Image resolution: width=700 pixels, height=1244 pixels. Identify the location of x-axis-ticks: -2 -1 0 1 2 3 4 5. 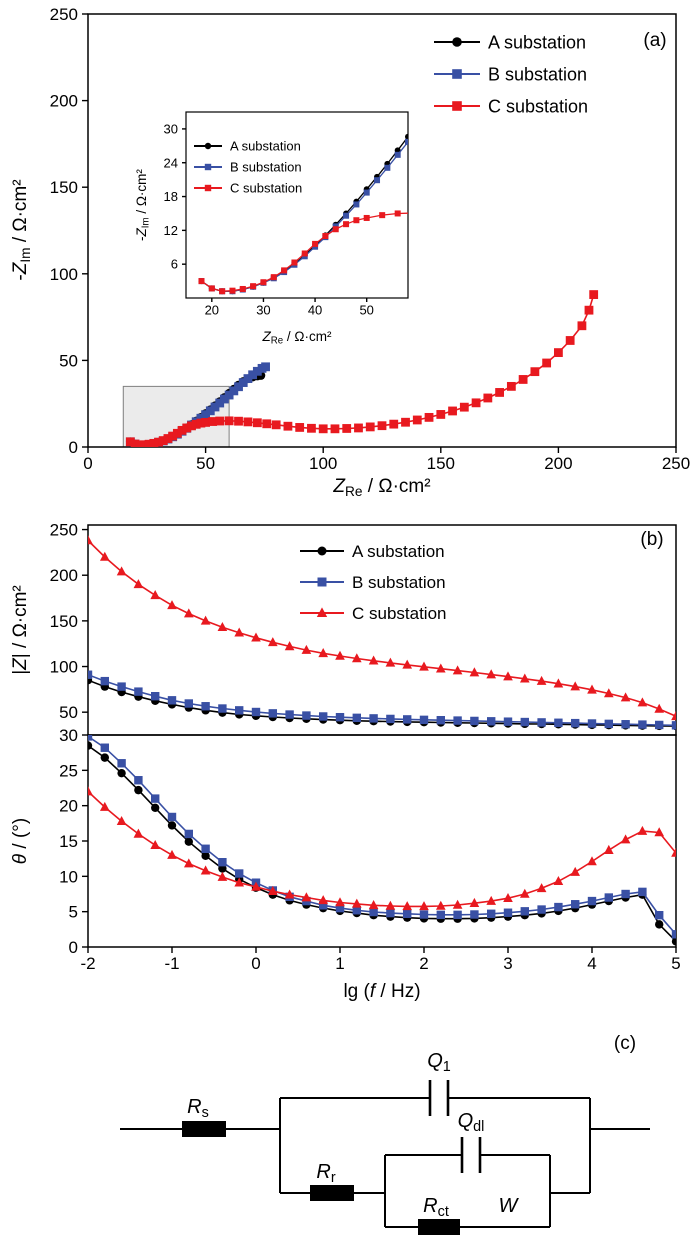
(380, 960).